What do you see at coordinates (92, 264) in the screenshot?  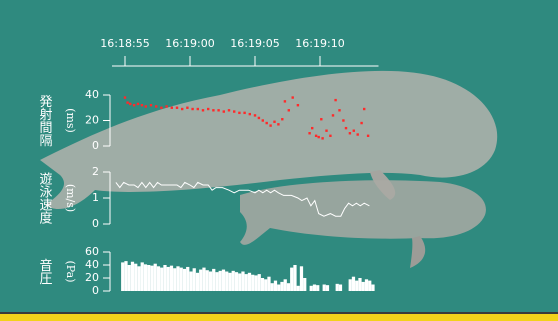 I see `y-tick-label: 40` at bounding box center [92, 264].